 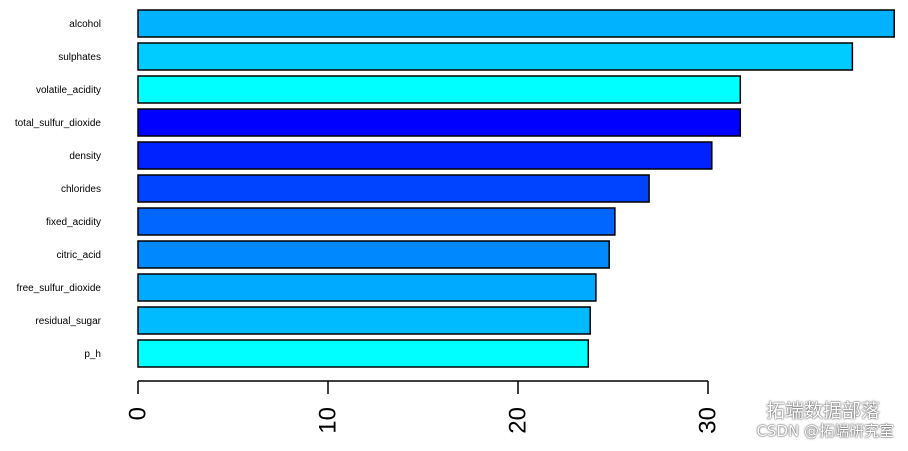 What do you see at coordinates (516, 23) in the screenshot?
I see `bar-alcohol` at bounding box center [516, 23].